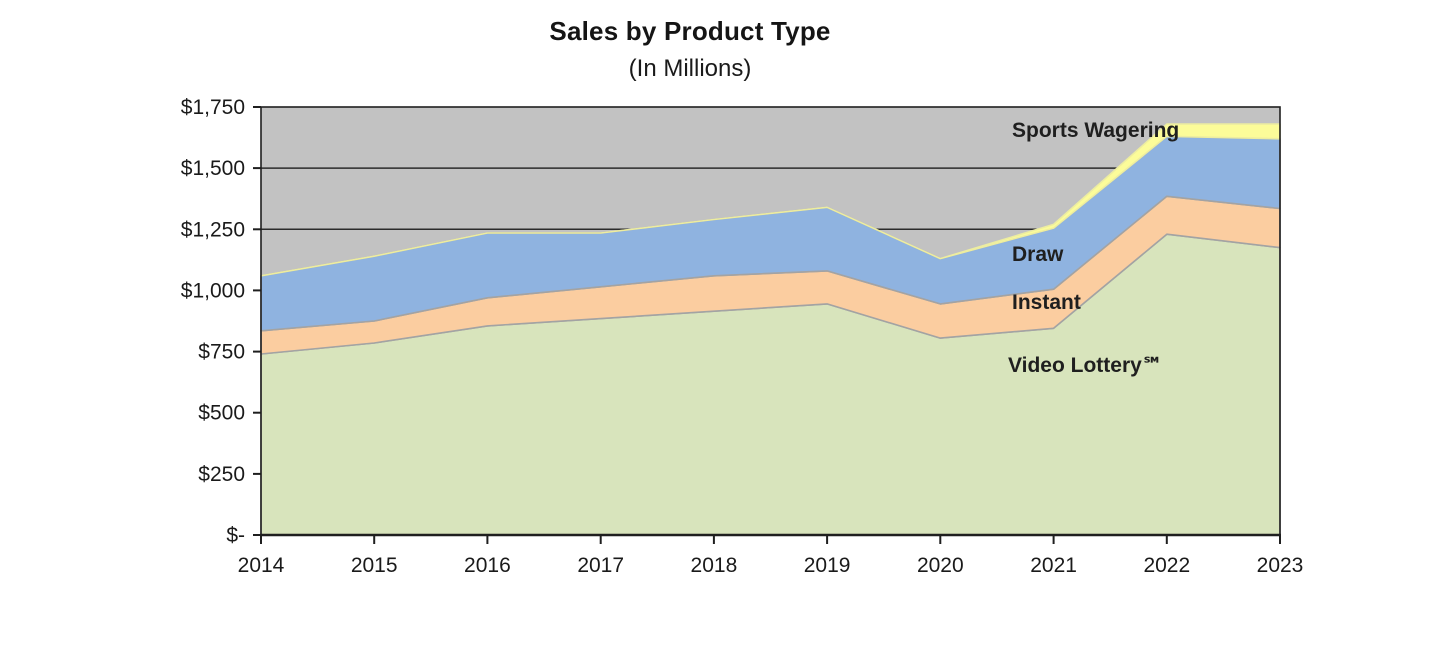 This screenshot has width=1440, height=650. What do you see at coordinates (1046, 302) in the screenshot?
I see `series-label-instant: Instant` at bounding box center [1046, 302].